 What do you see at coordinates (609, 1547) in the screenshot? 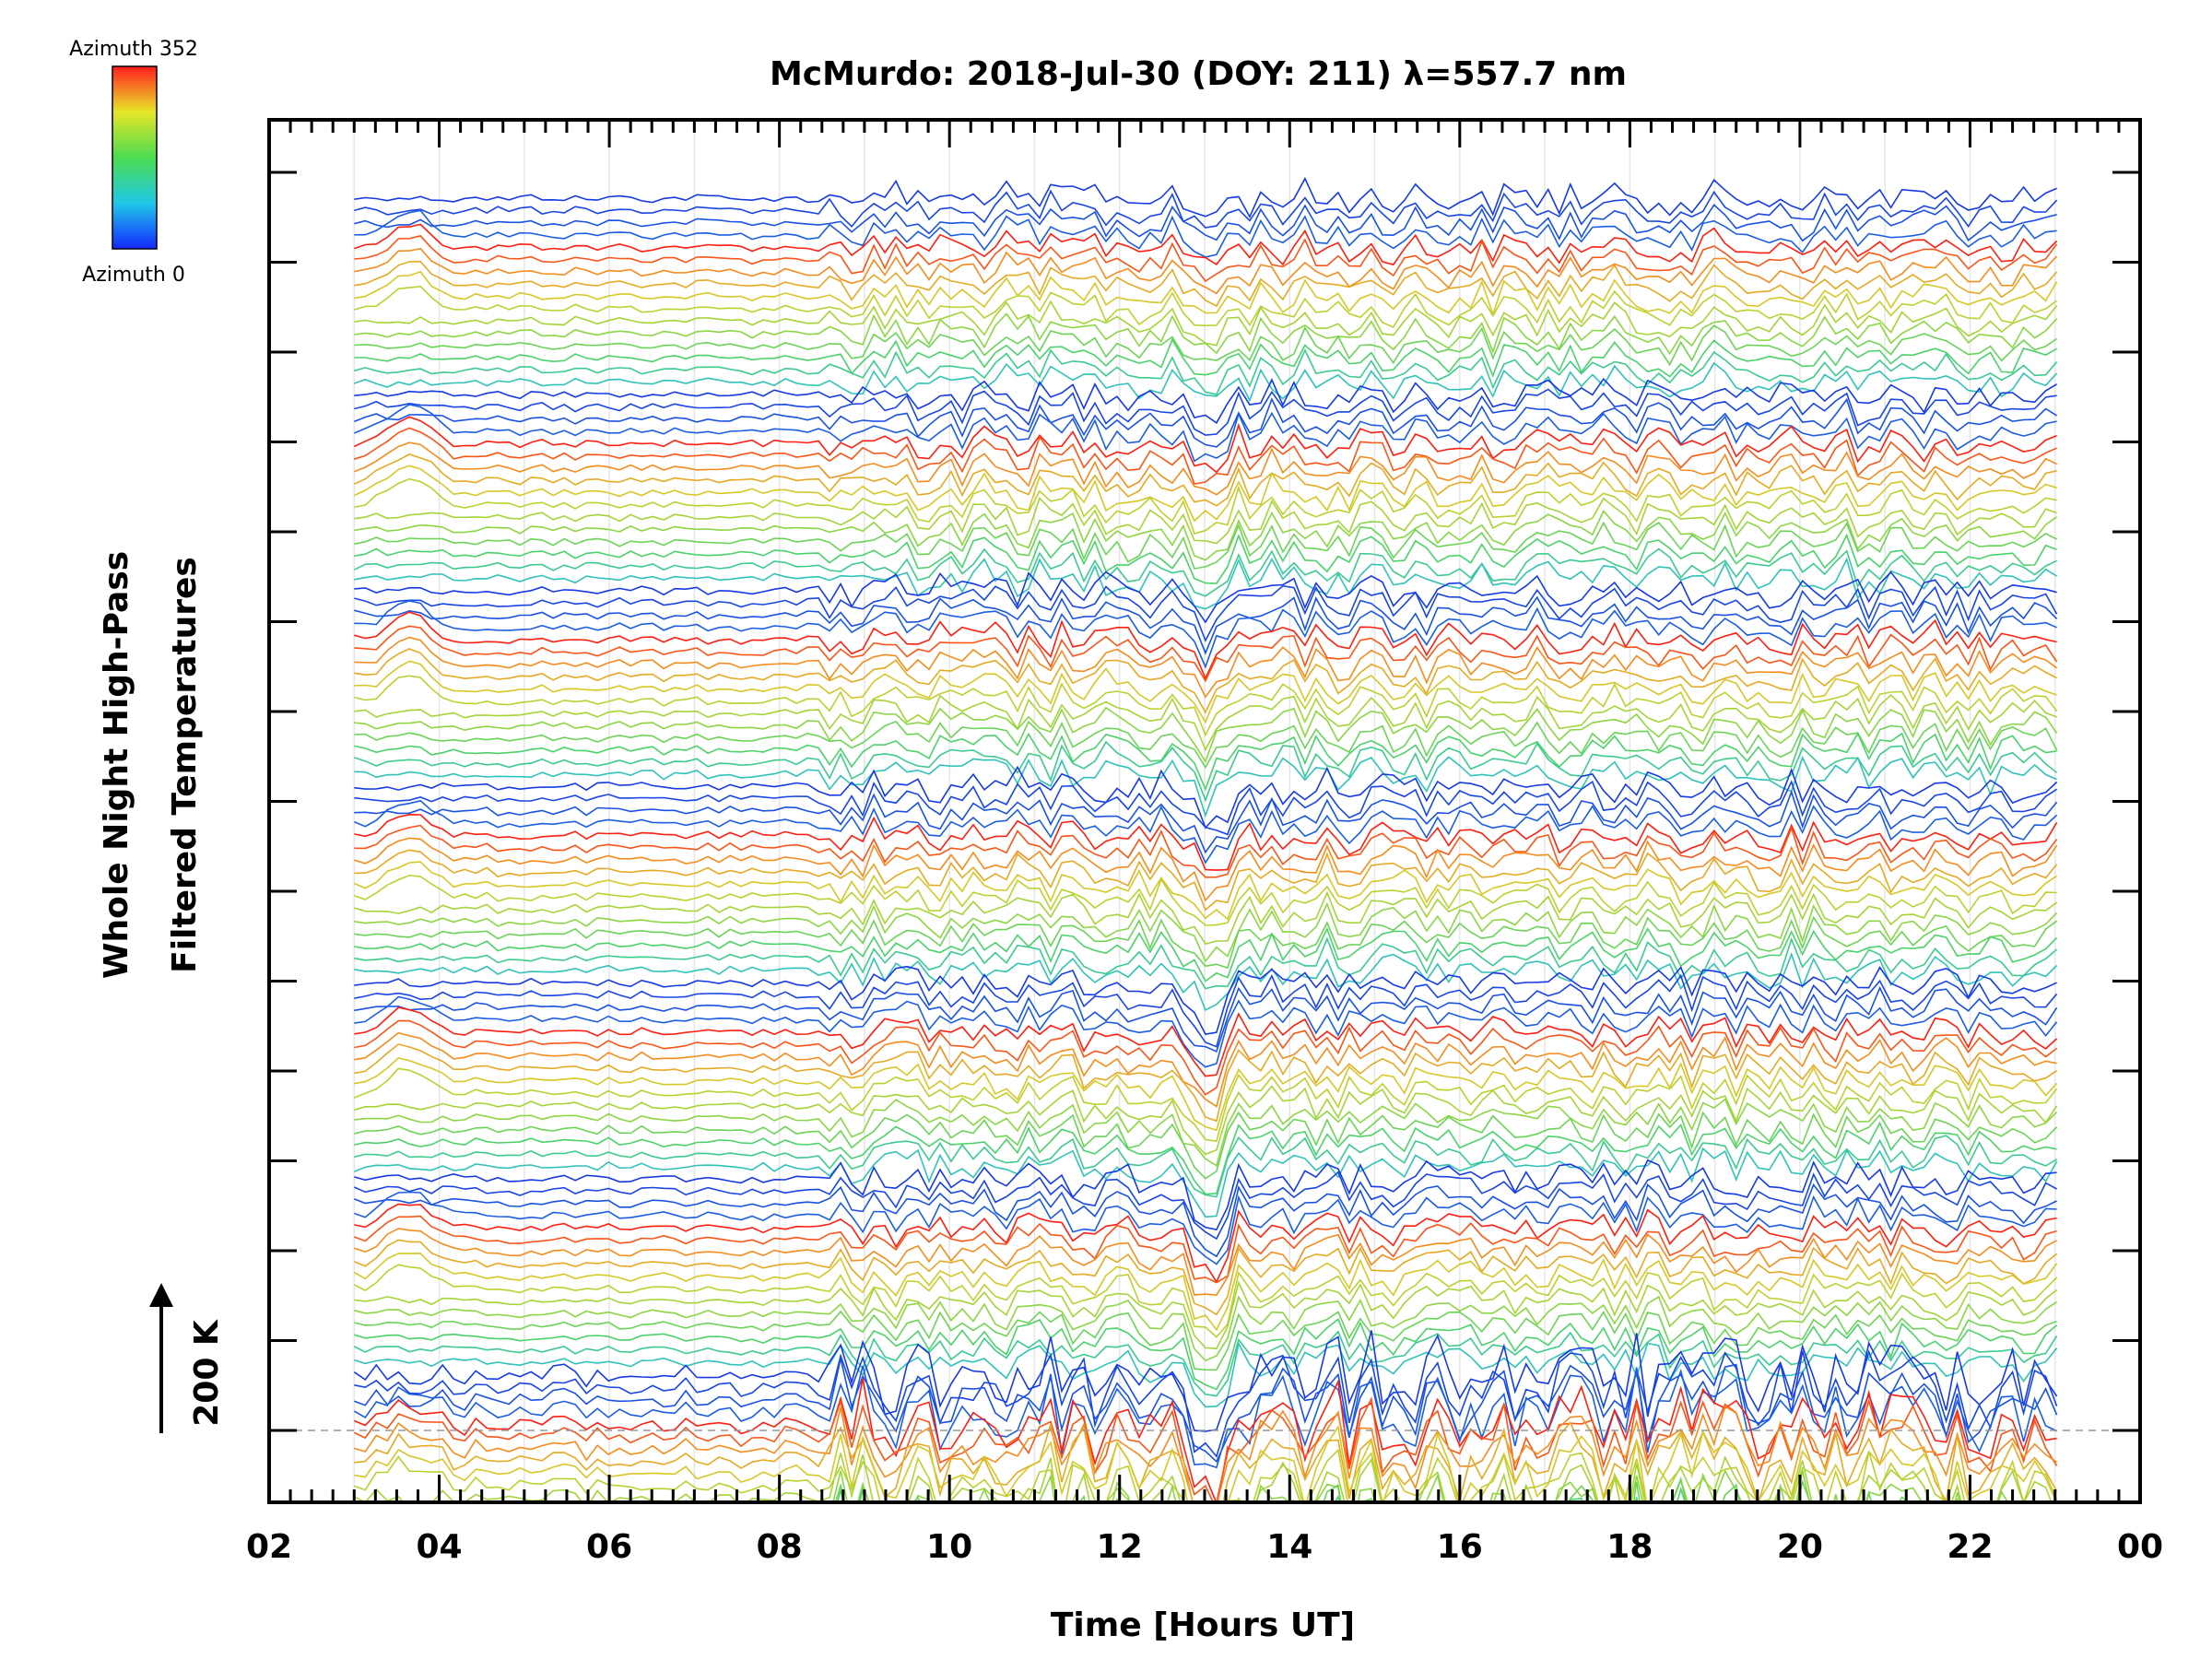
I see `x-tick-label: 06` at bounding box center [609, 1547].